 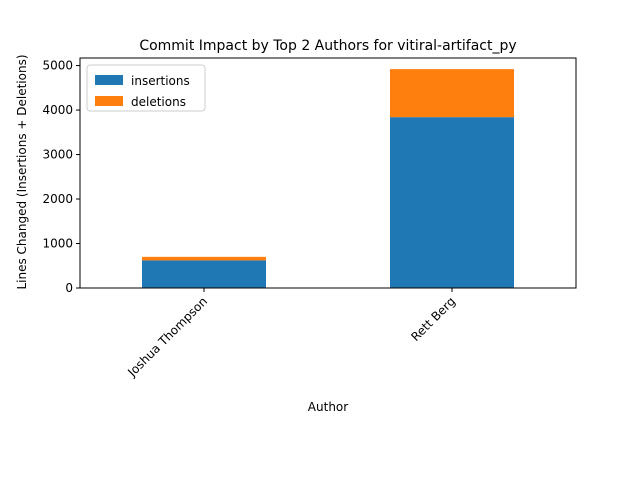 What do you see at coordinates (57, 66) in the screenshot?
I see `y-tick-label: 5000` at bounding box center [57, 66].